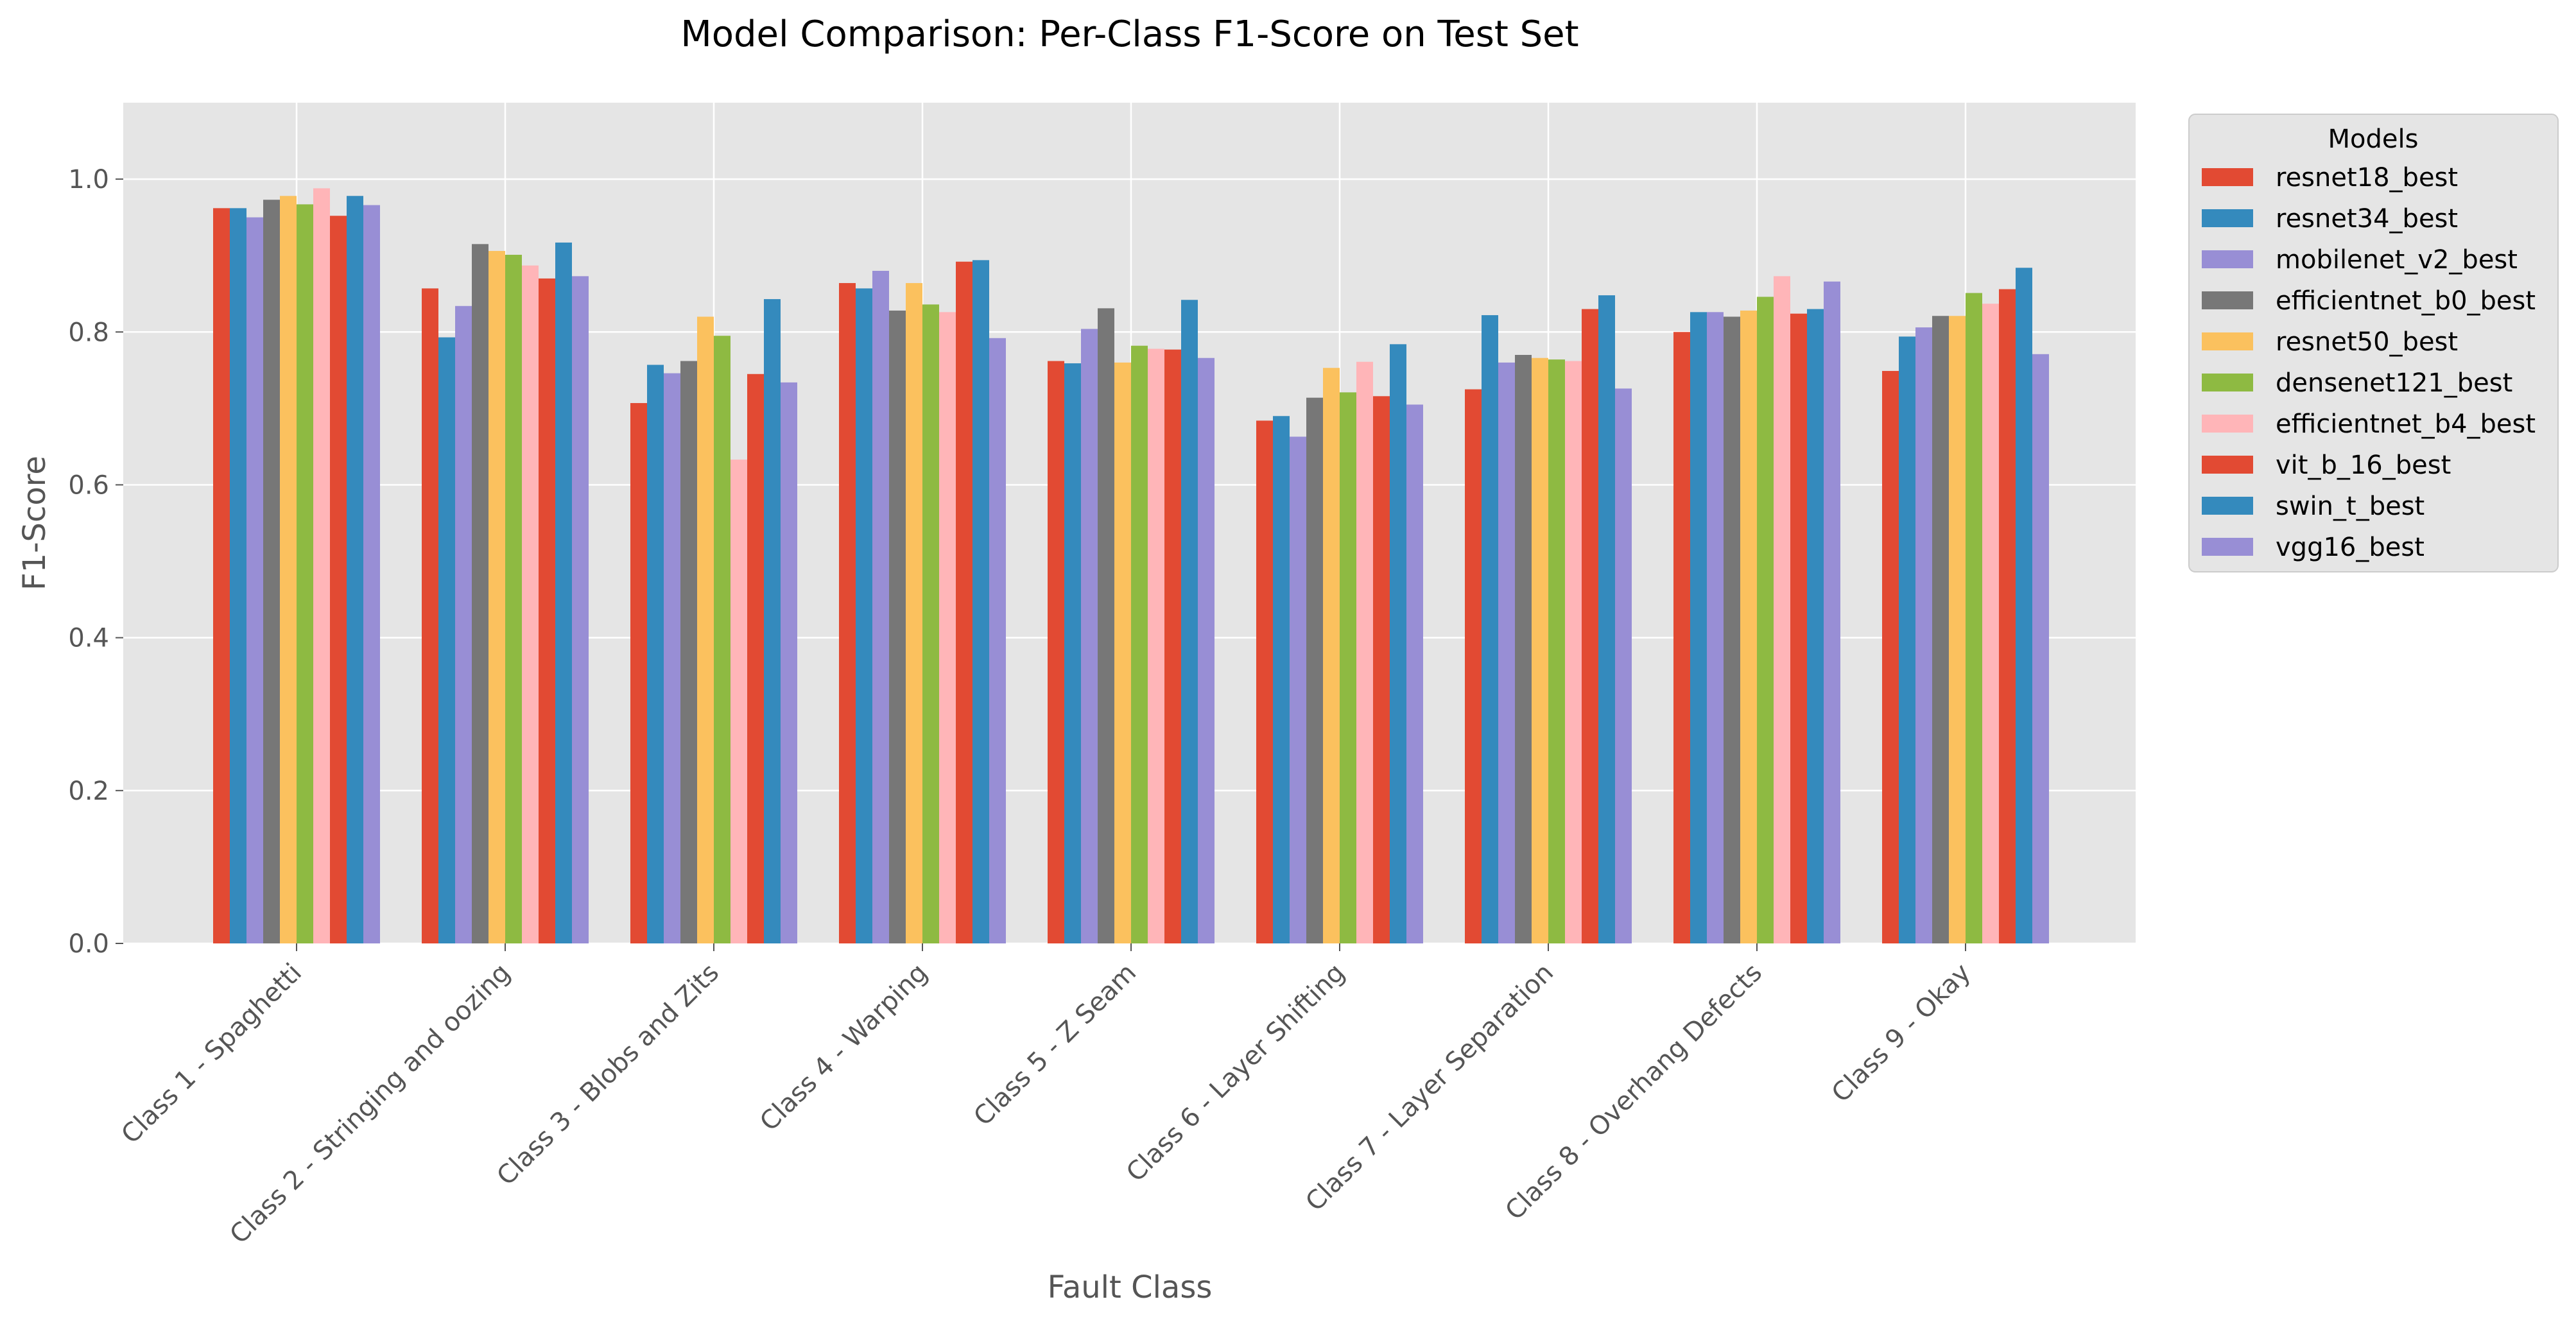  Describe the element at coordinates (2406, 301) in the screenshot. I see `legend-label: efficientnet_b0_best` at that location.